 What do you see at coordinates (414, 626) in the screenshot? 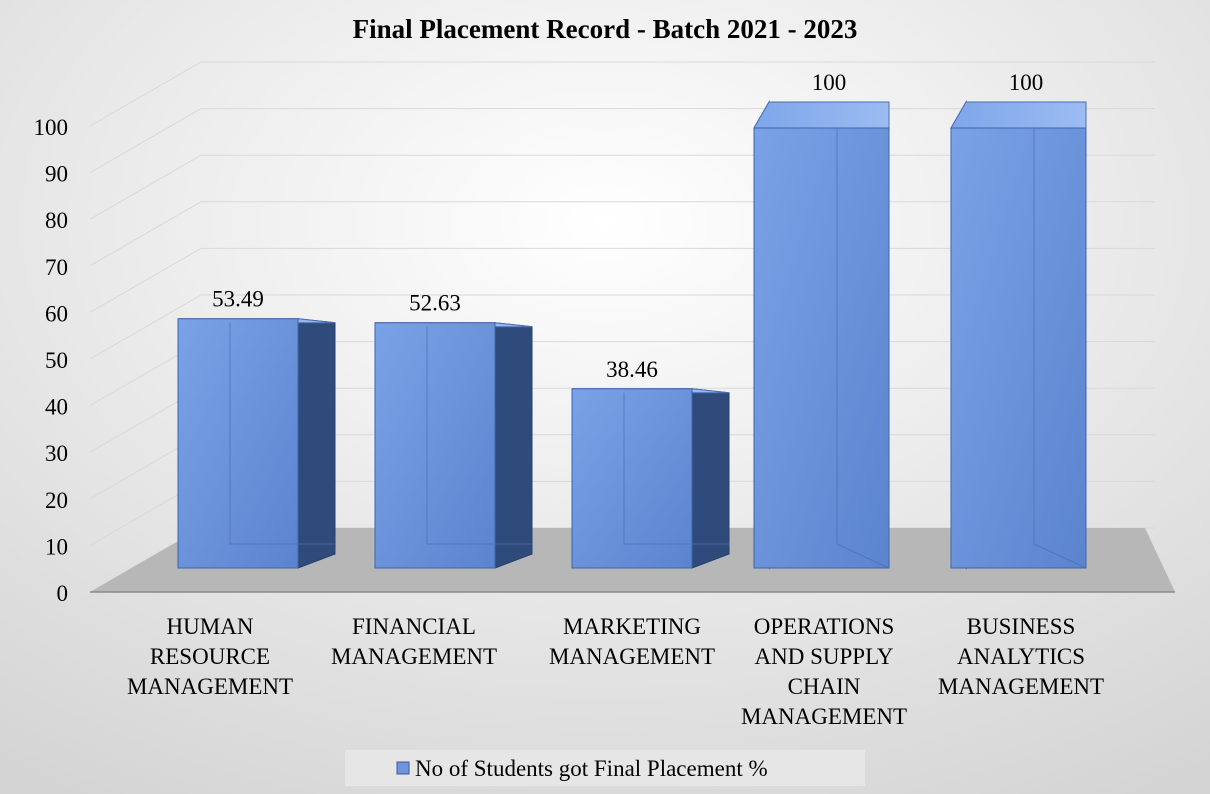
I see `x-tick-label: FINANCIAL` at bounding box center [414, 626].